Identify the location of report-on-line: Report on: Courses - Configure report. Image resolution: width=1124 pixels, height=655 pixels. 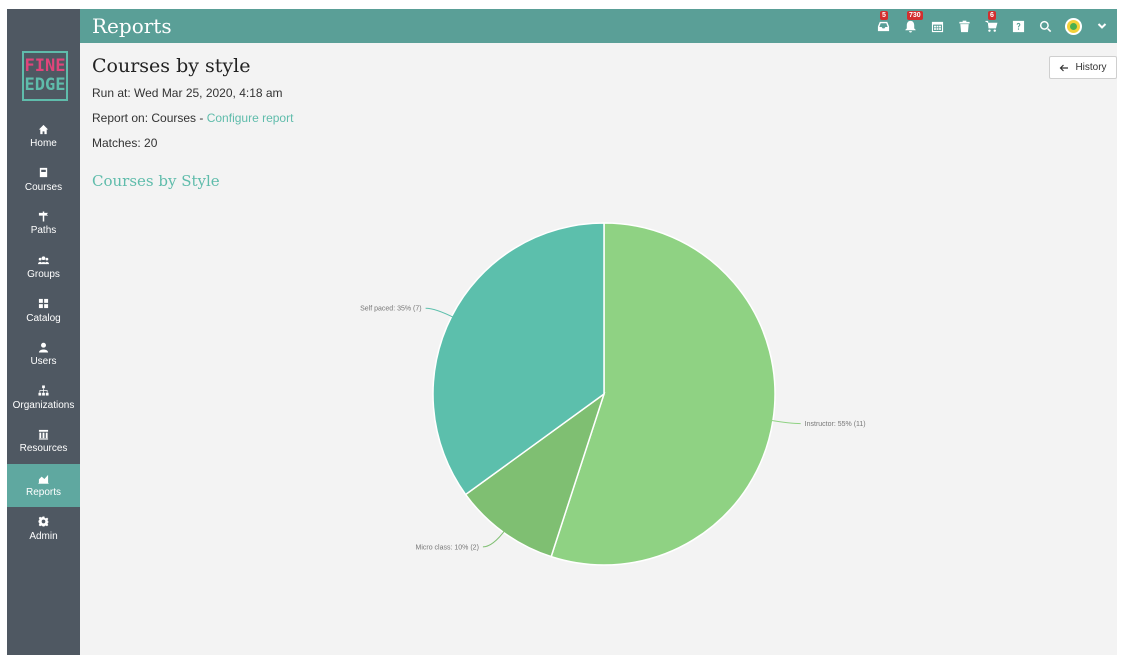
(192, 118).